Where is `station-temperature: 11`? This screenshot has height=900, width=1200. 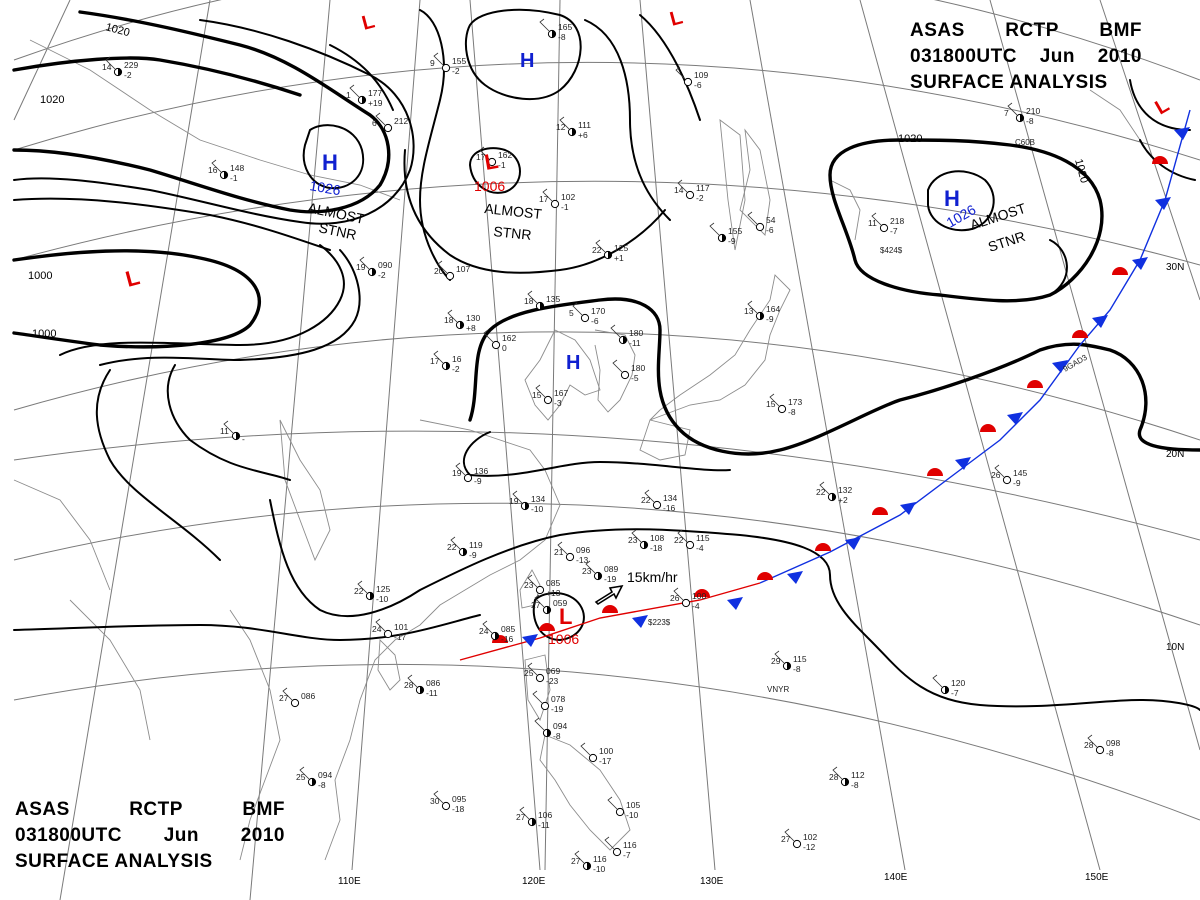 station-temperature: 11 is located at coordinates (224, 431).